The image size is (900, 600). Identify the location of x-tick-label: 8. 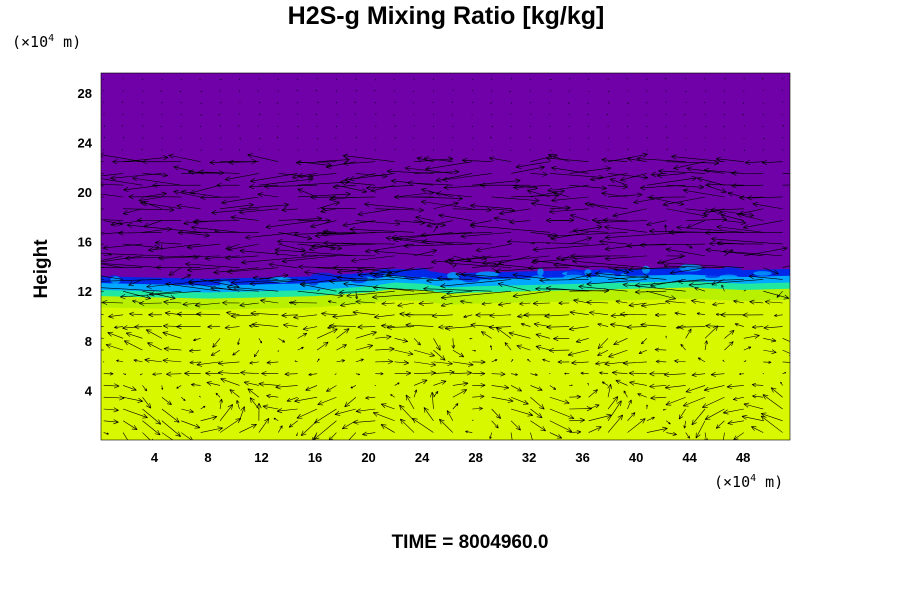
(207, 457).